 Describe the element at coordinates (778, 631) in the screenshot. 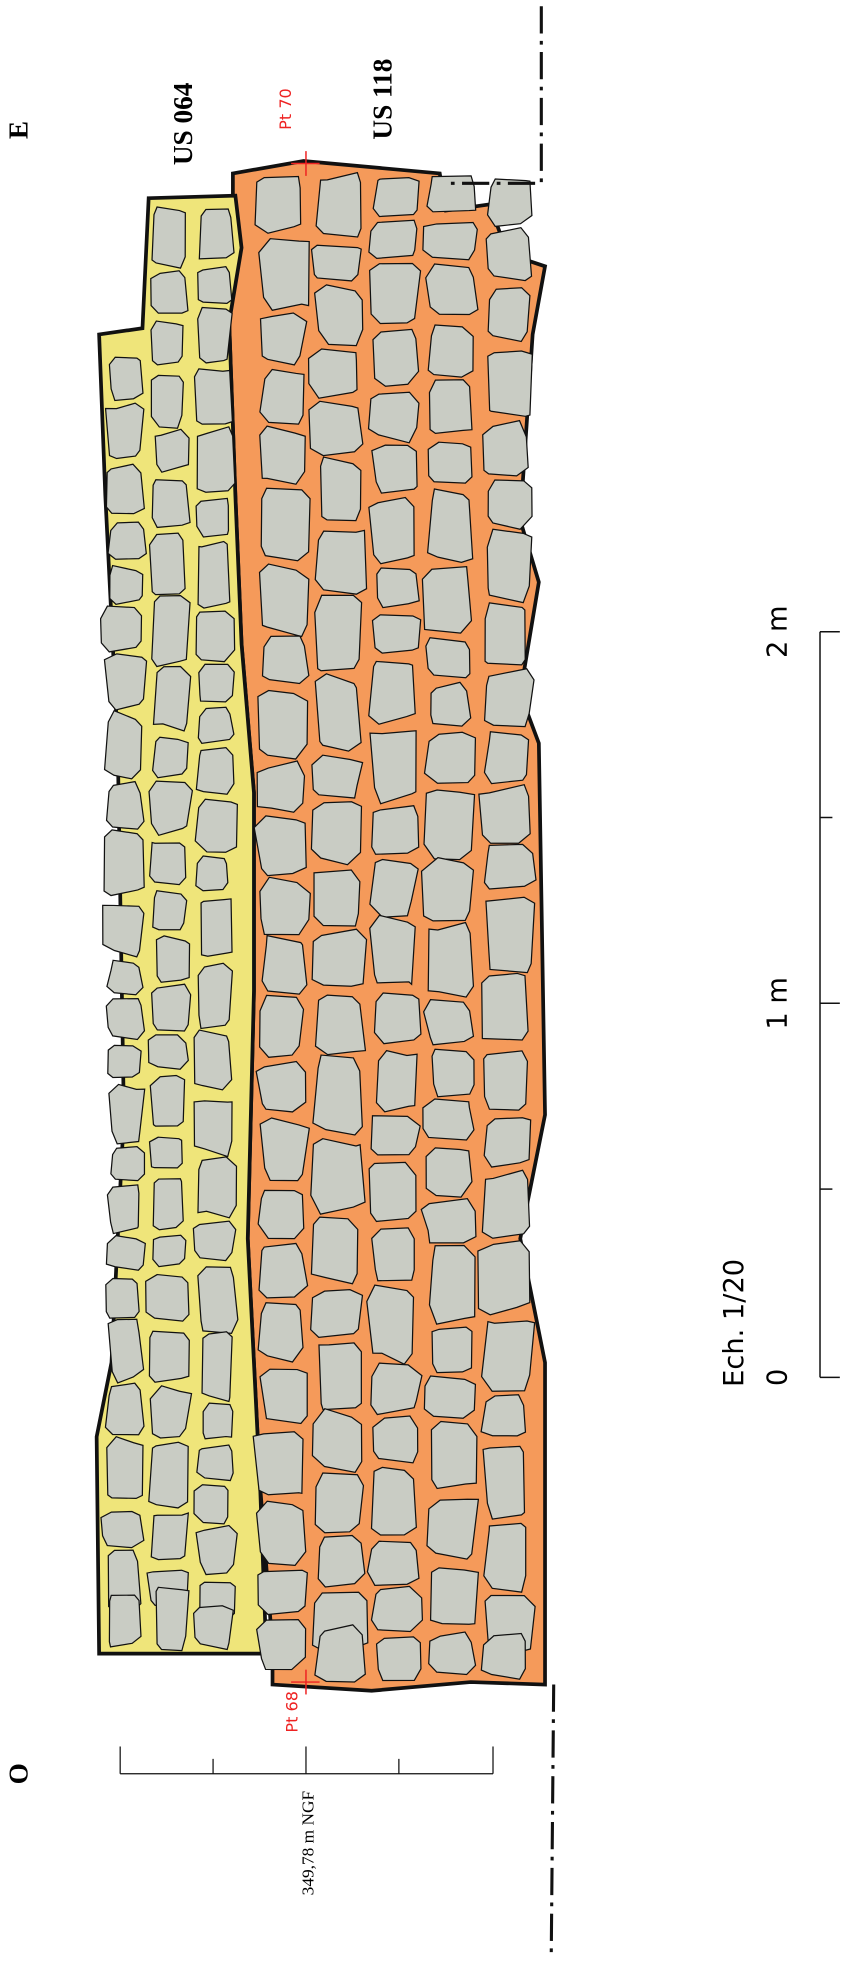

I see `scale-label: 2 m` at that location.